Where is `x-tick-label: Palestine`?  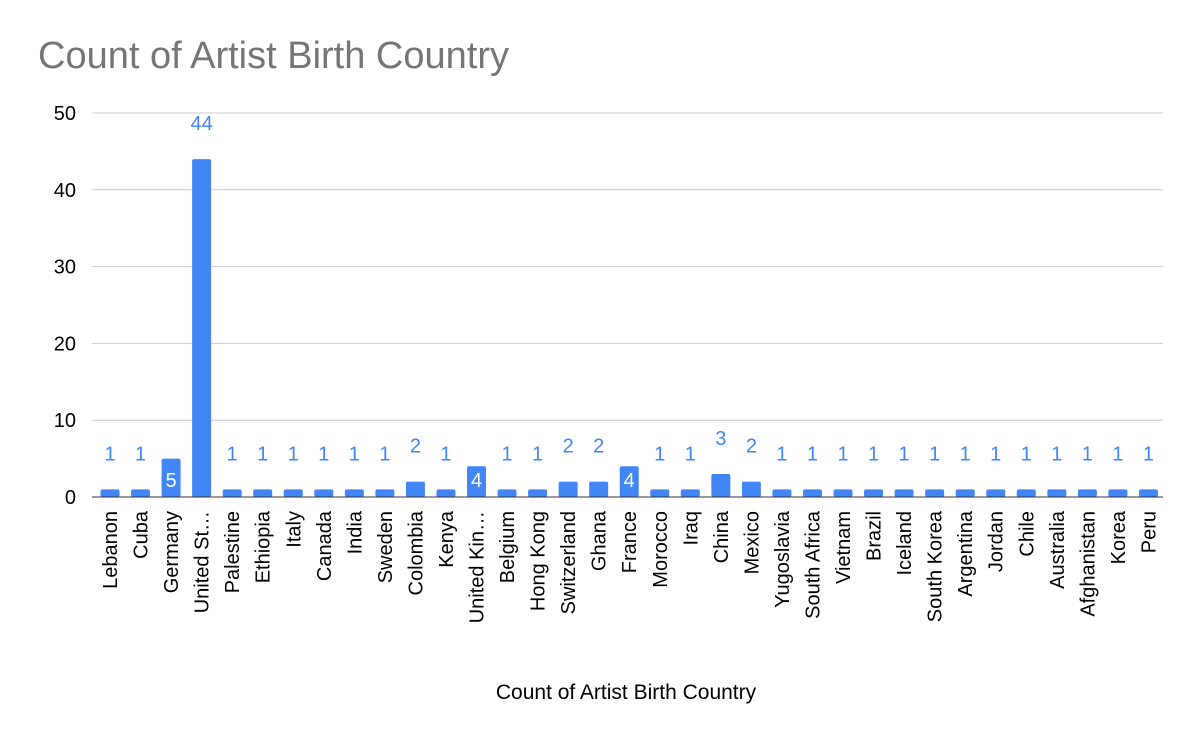
x-tick-label: Palestine is located at coordinates (233, 552).